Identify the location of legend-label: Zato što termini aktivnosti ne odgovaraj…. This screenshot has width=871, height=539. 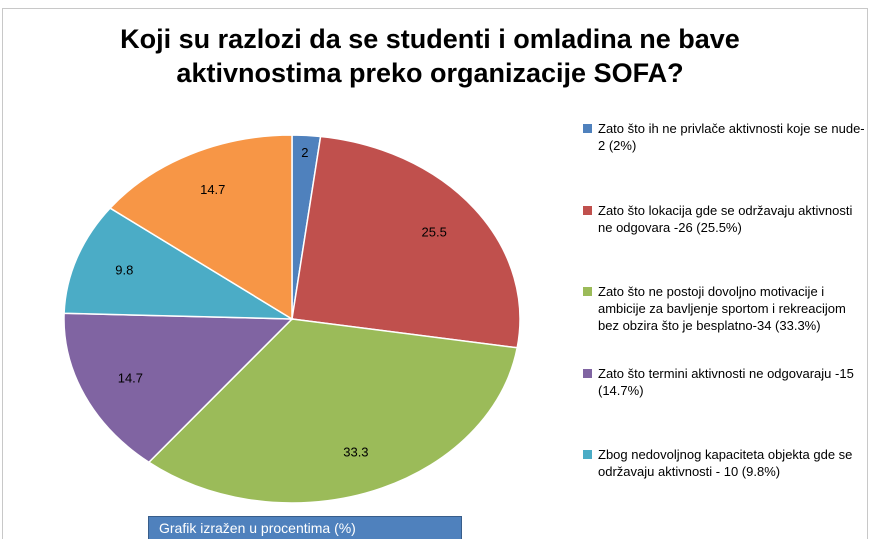
(726, 381).